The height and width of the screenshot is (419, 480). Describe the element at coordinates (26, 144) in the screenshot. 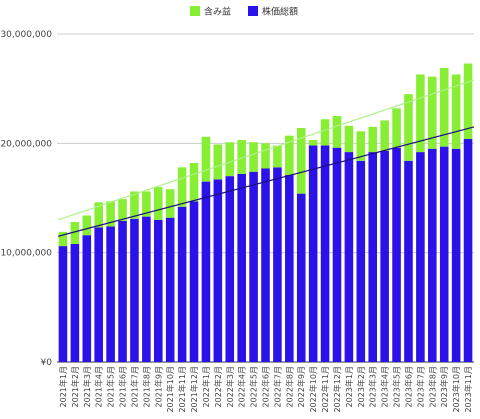

I see `y-tick-label: ¥20,000,000` at that location.